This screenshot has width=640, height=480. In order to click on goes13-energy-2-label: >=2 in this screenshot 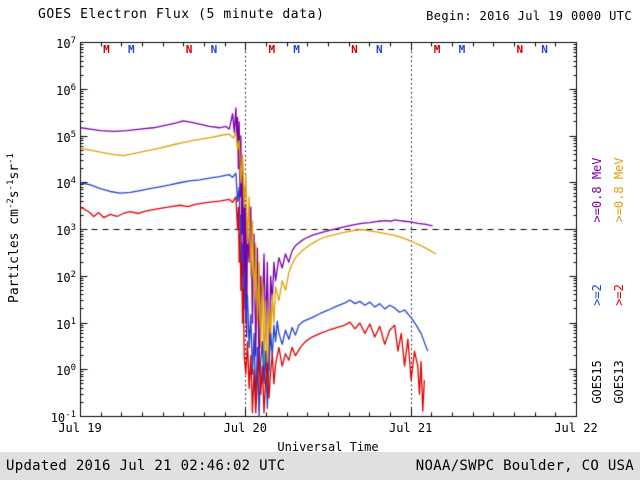, I will do `click(619, 295)`.